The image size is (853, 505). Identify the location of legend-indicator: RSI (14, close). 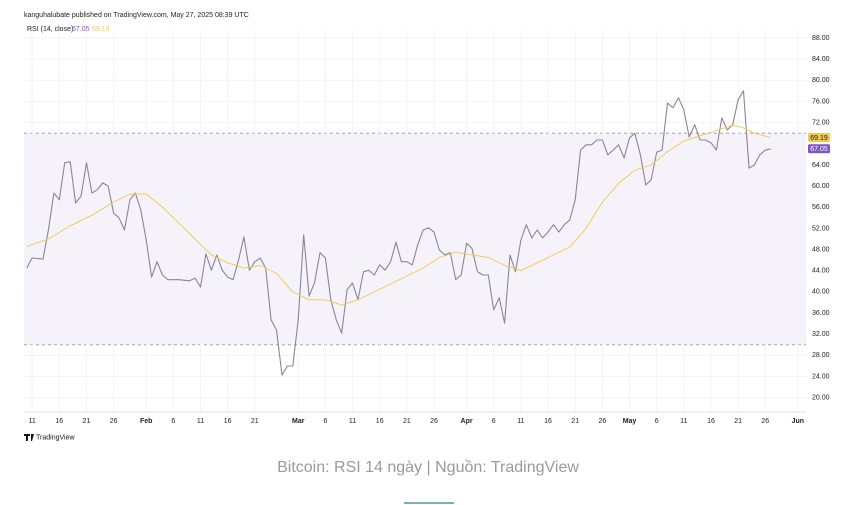
(50, 29).